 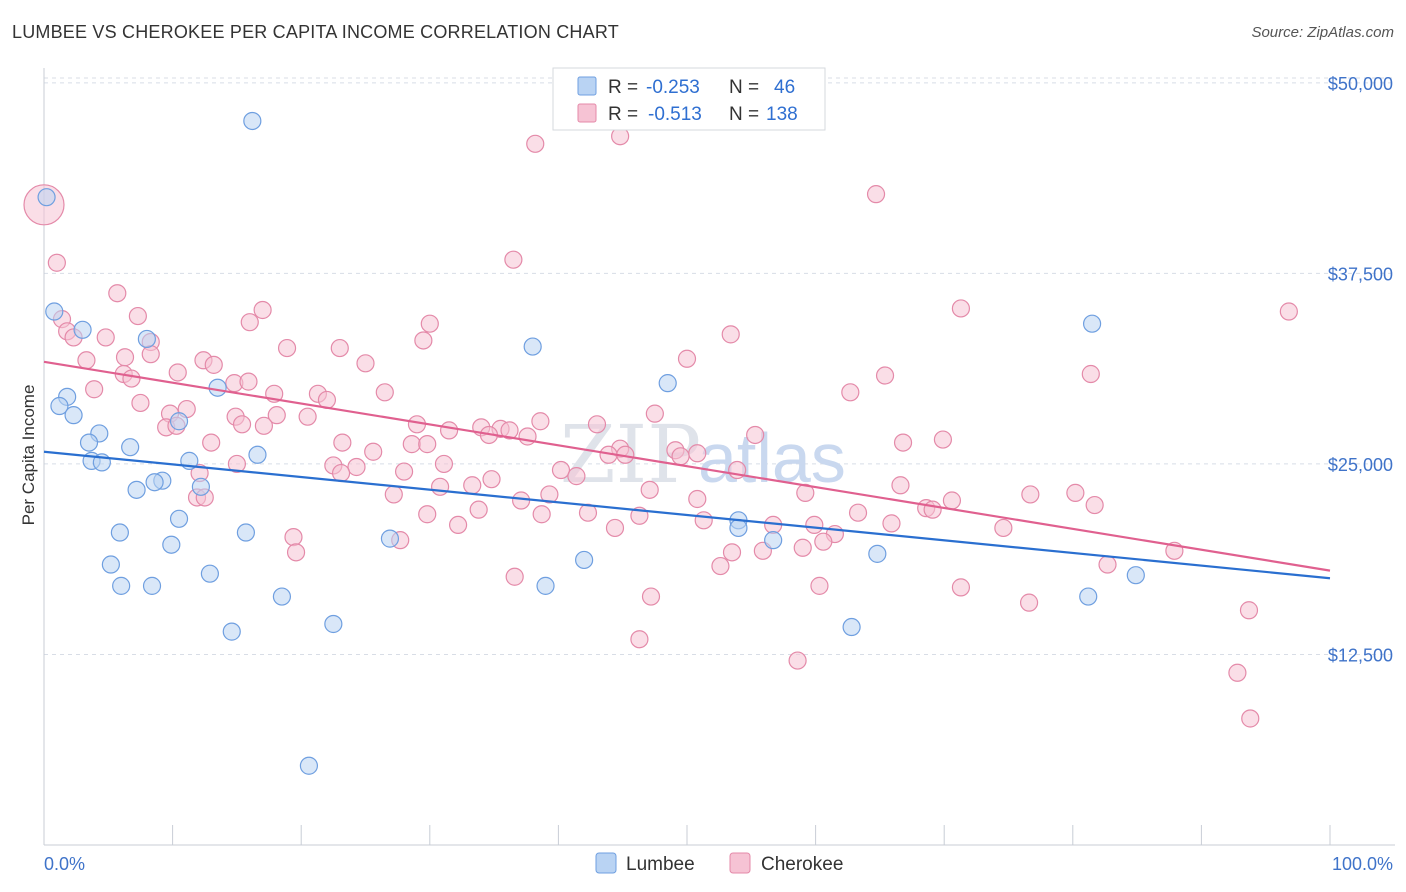 I want to click on lumbee-trendline, so click(x=687, y=515).